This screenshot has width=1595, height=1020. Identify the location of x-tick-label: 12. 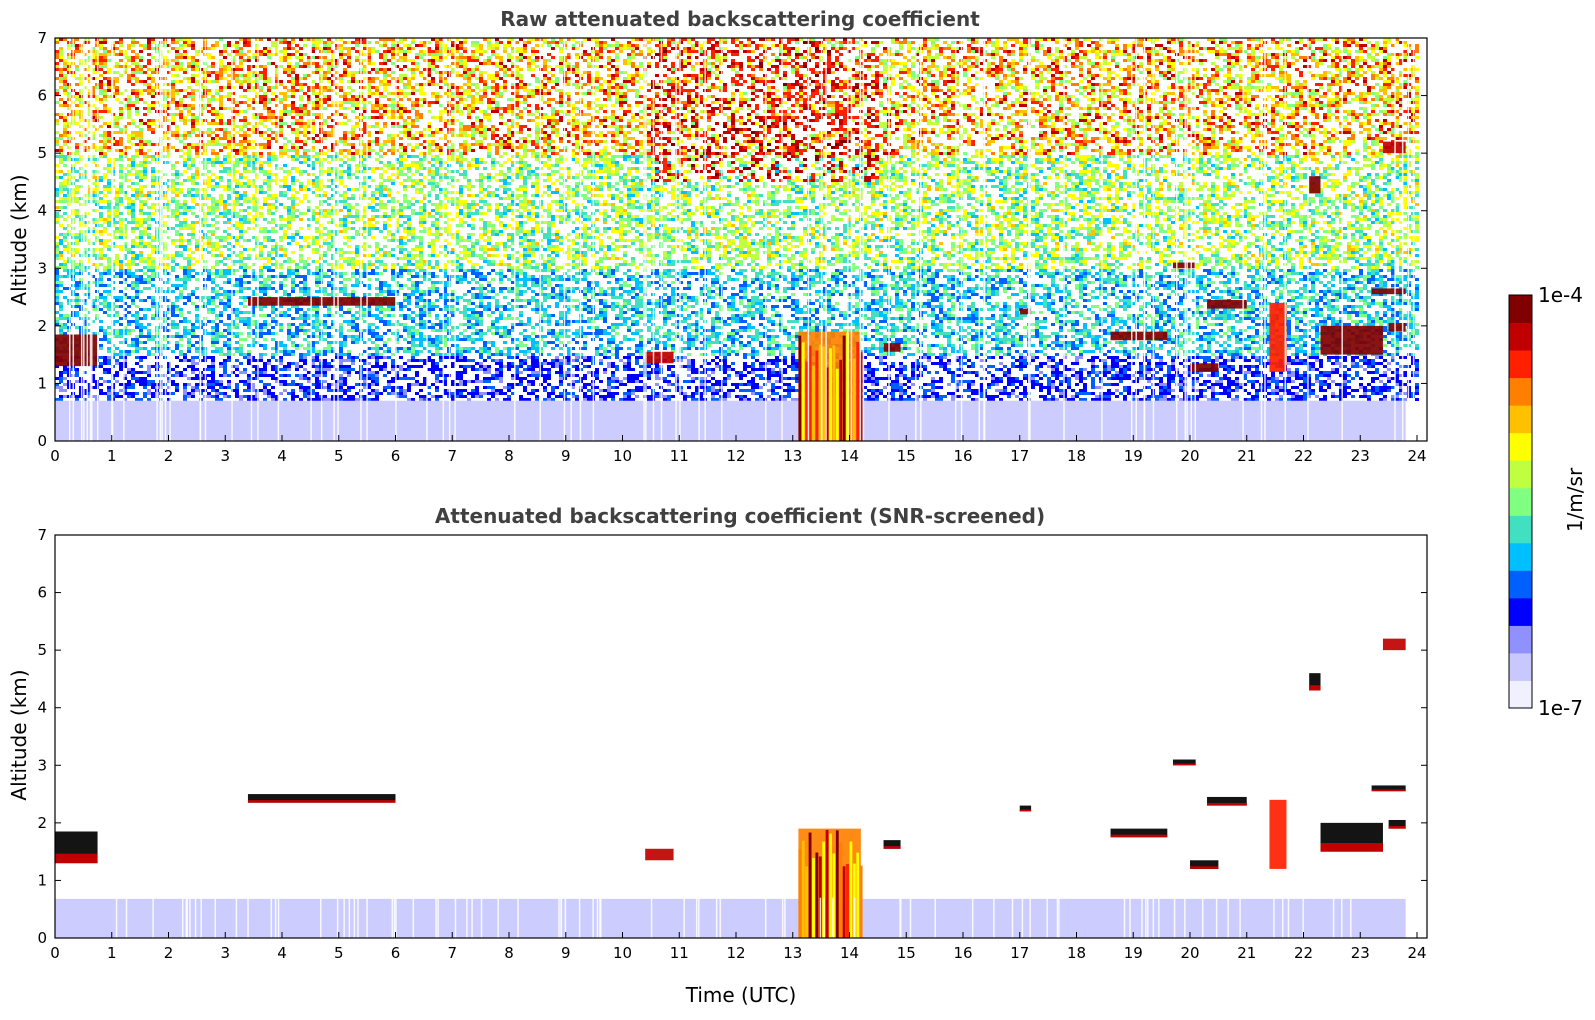
(735, 456).